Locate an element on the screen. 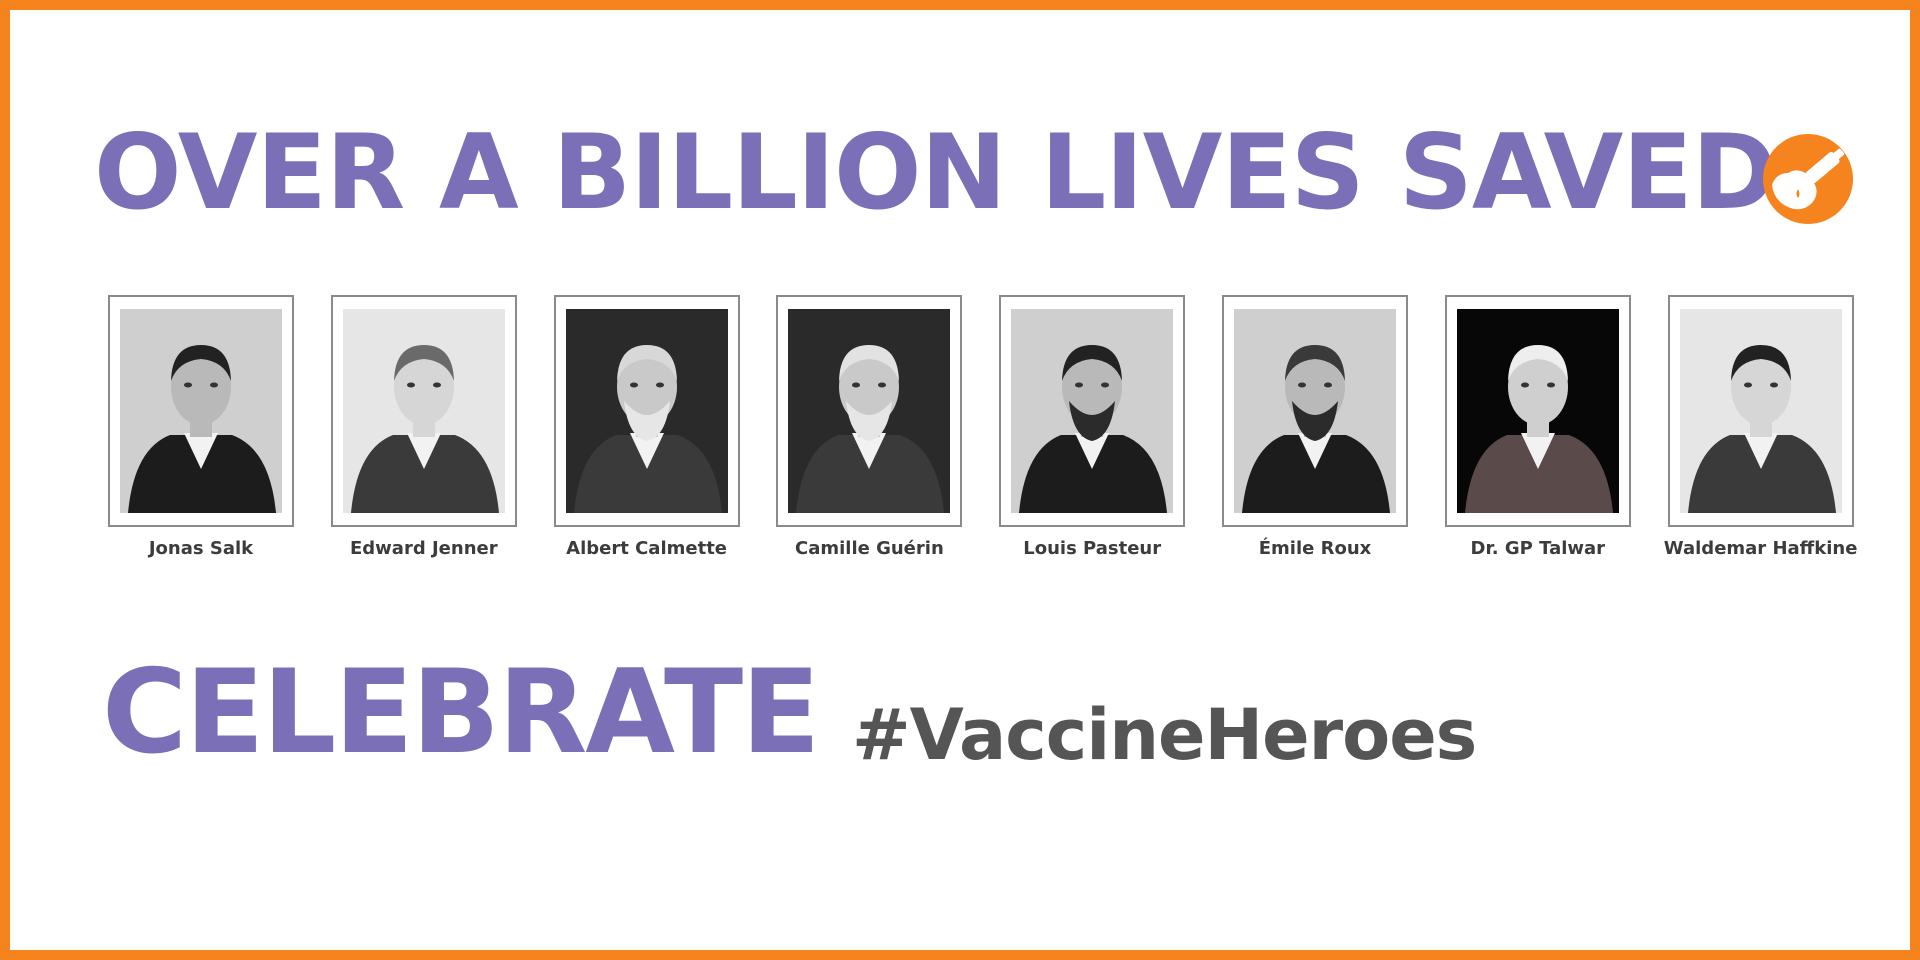 This screenshot has height=960, width=1920. portrait-name: Albert Calmette is located at coordinates (647, 548).